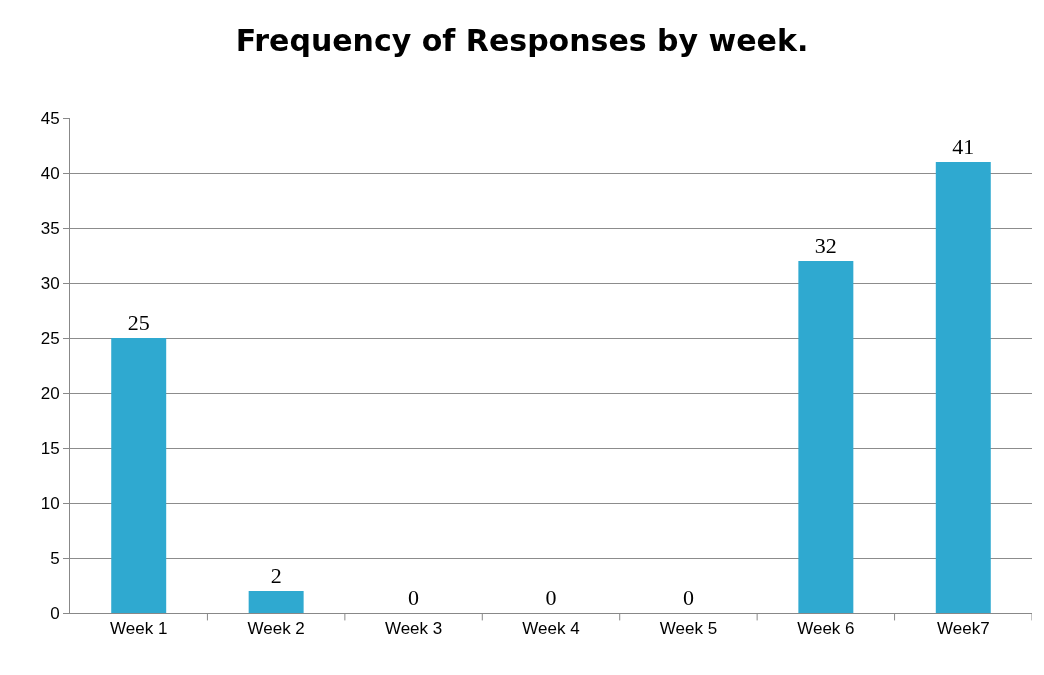 The width and height of the screenshot is (1044, 675). I want to click on data-label: 41, so click(963, 146).